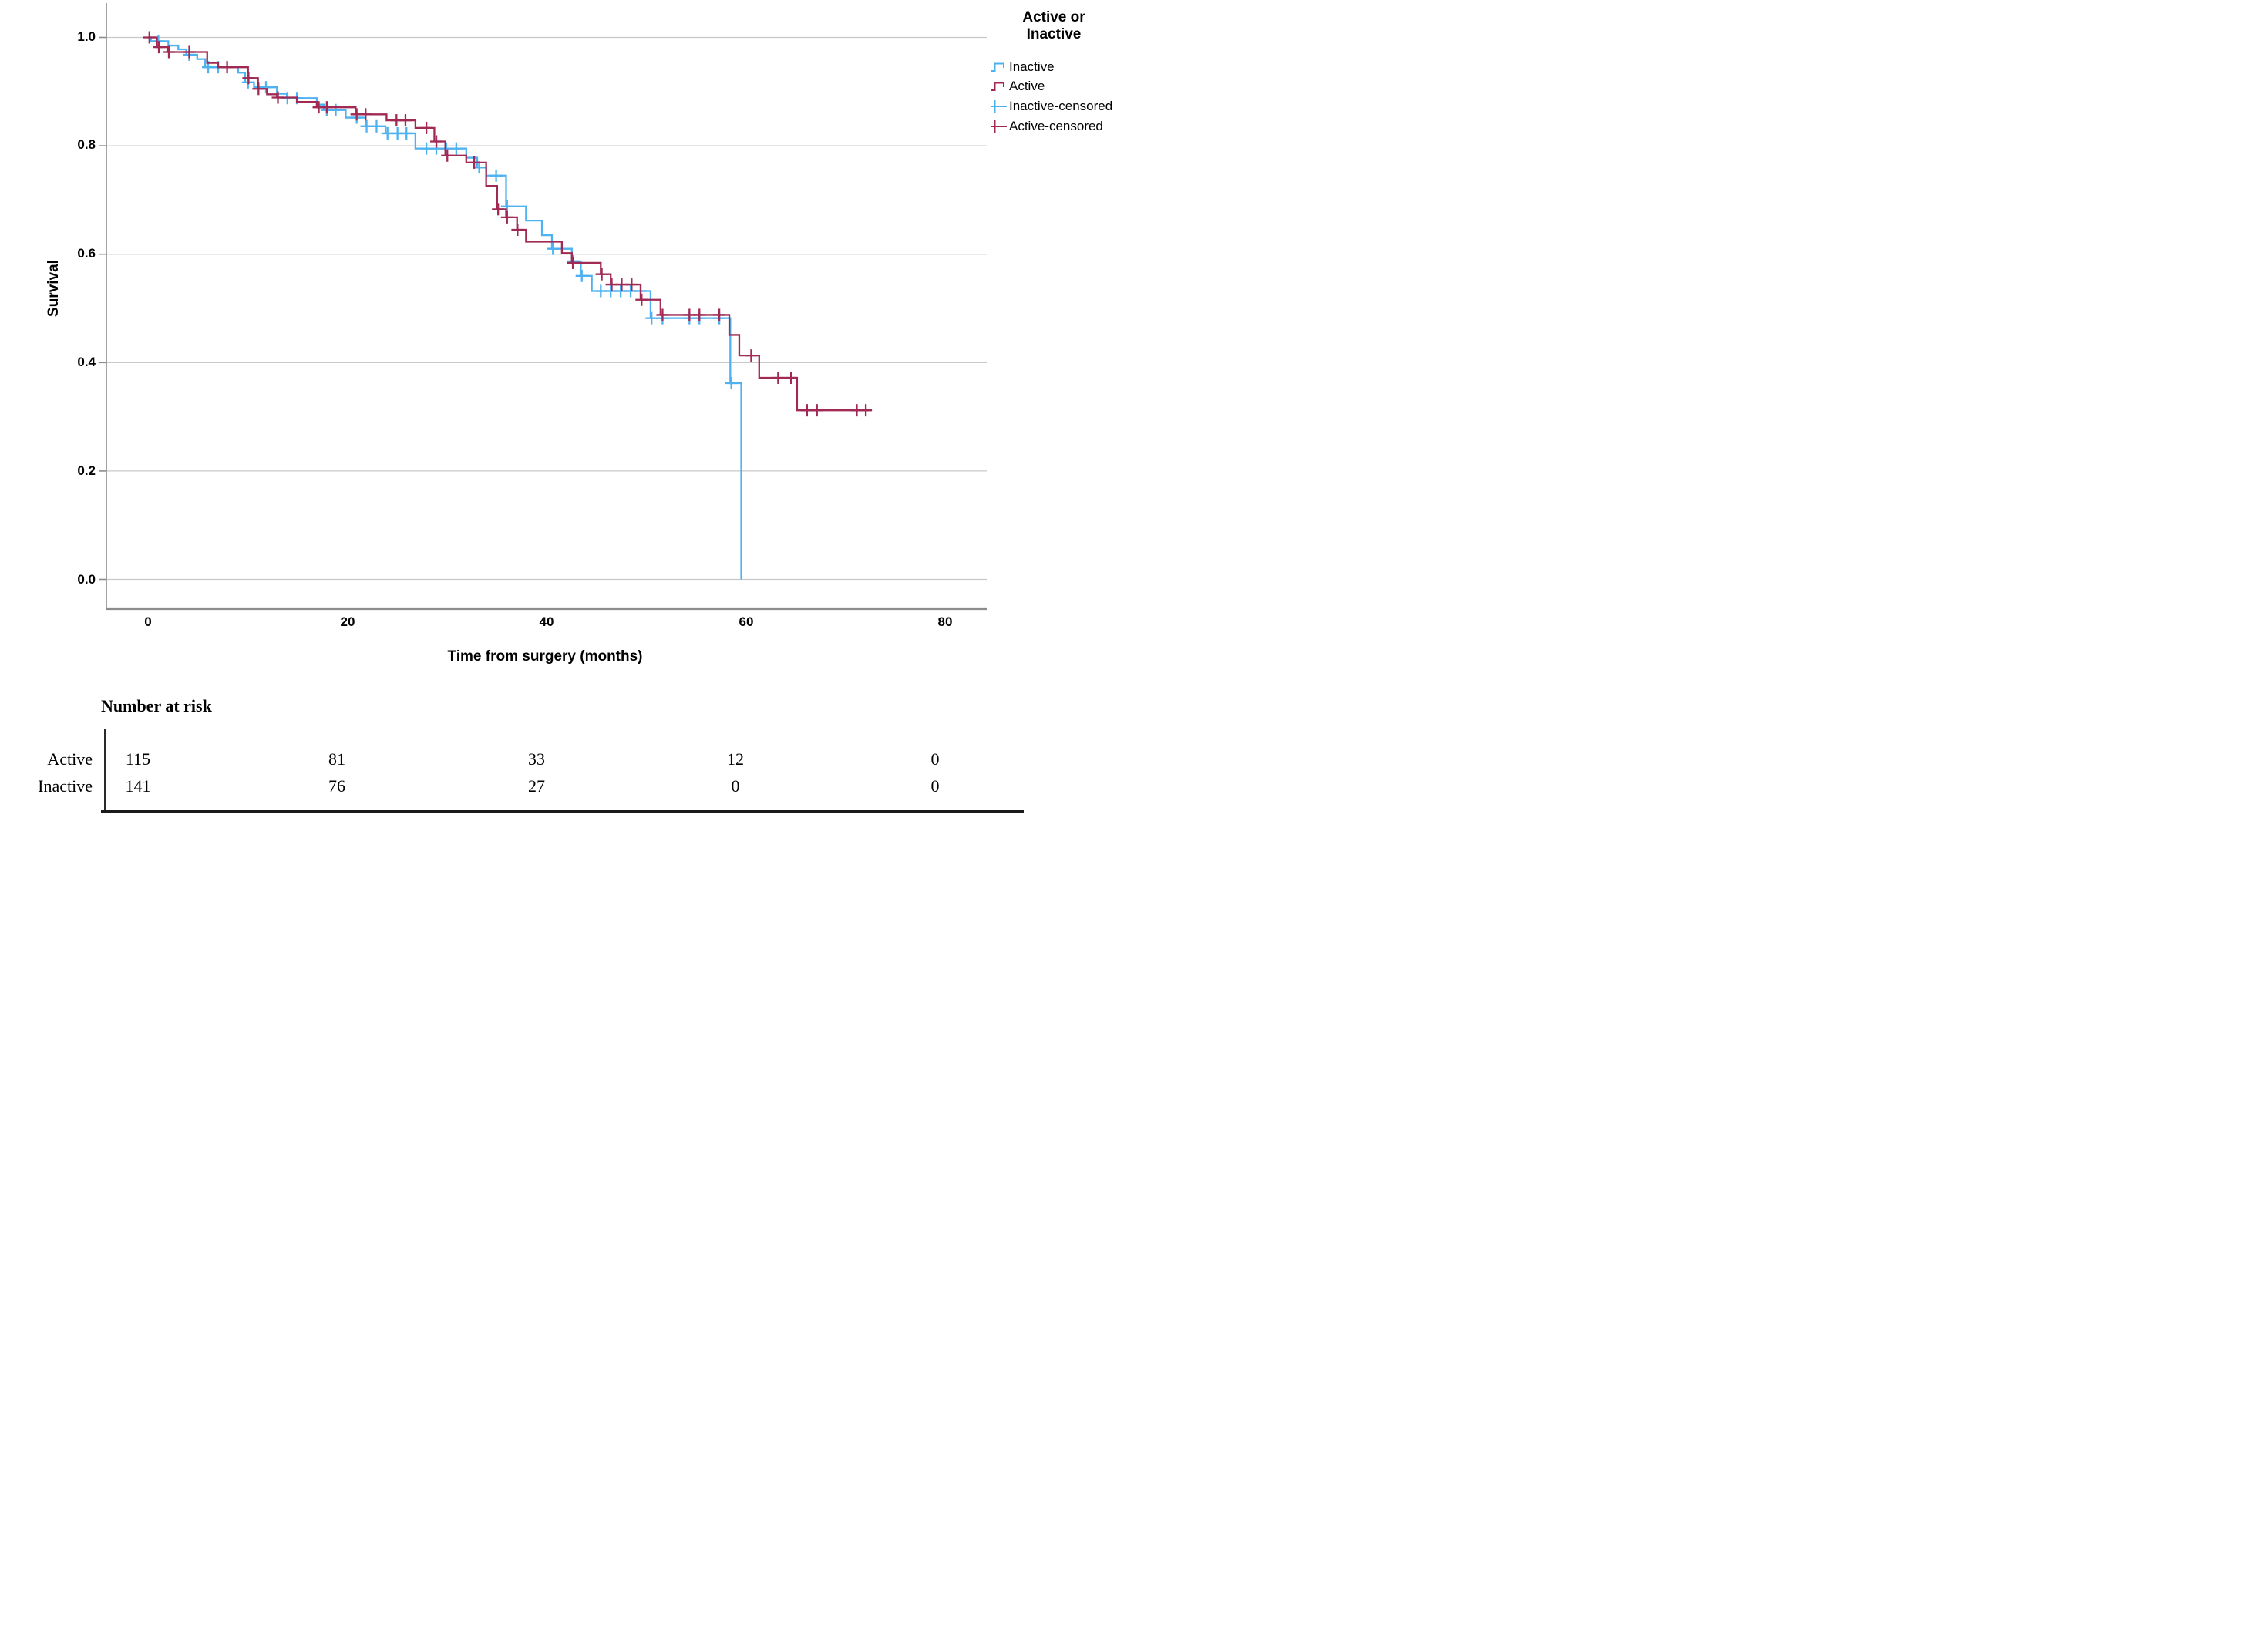 This screenshot has height=1639, width=2268. Describe the element at coordinates (70, 759) in the screenshot. I see `risk-row-label-active: Active` at that location.